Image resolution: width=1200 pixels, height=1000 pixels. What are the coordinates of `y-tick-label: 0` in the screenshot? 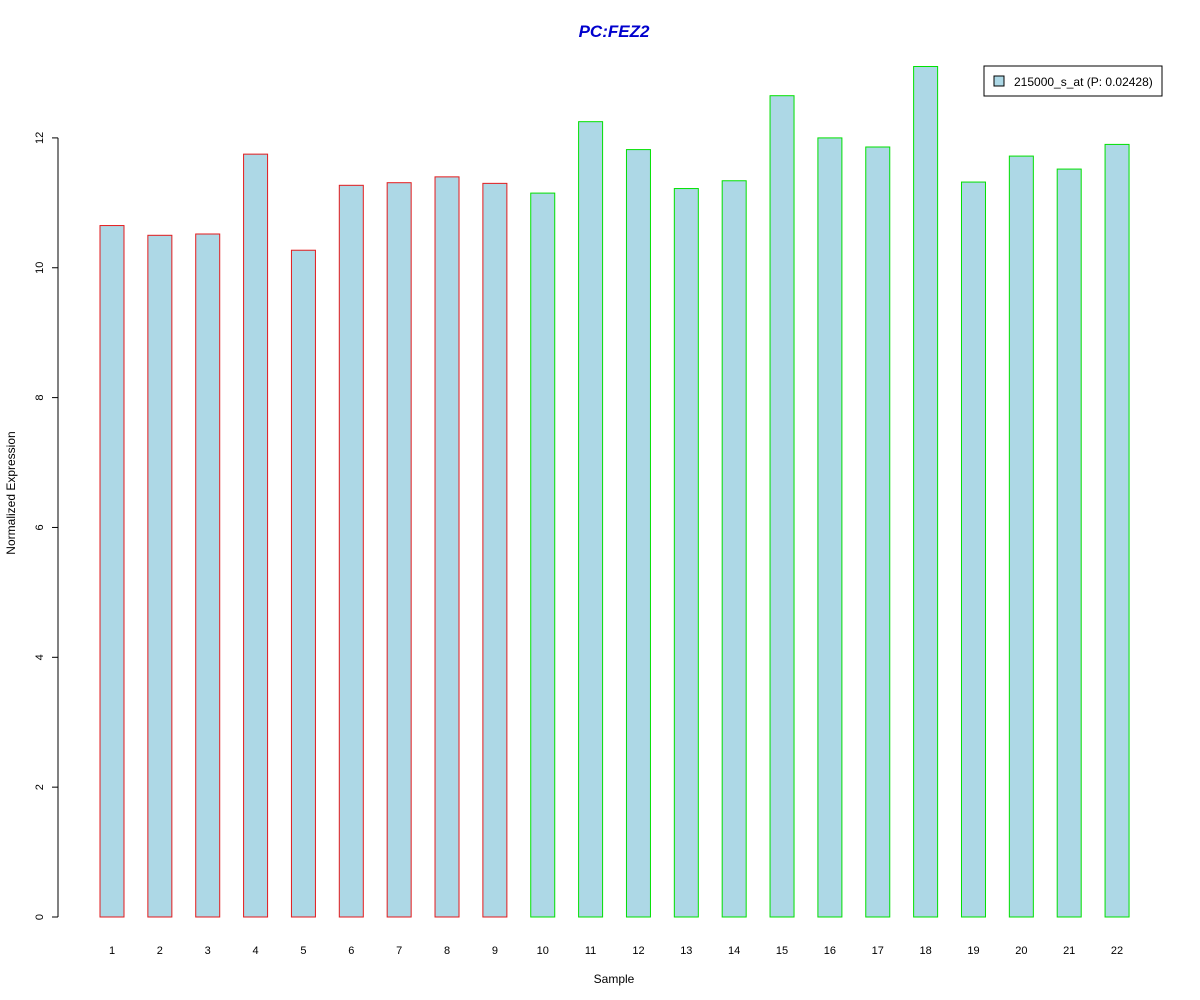 It's located at (40, 917).